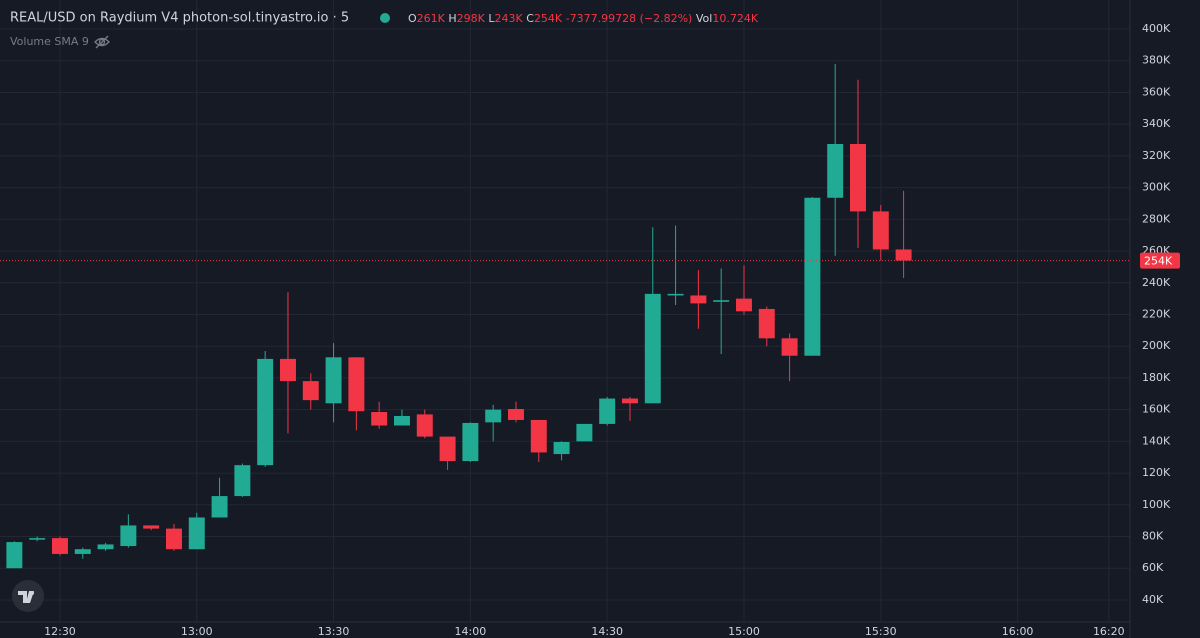 The width and height of the screenshot is (1200, 638). I want to click on y-tick-label: 120K, so click(1156, 472).